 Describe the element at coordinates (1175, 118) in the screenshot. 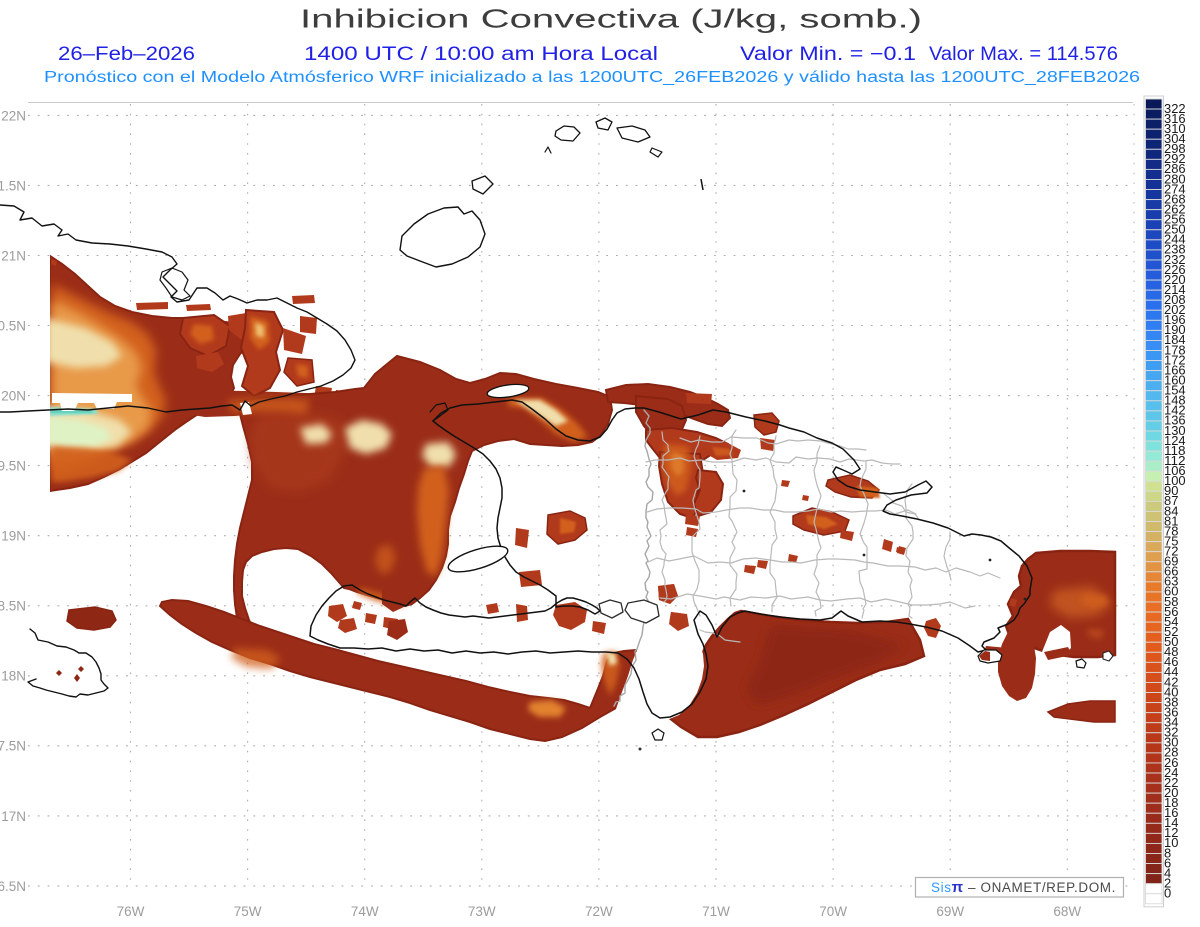

I see `svg-text: 316` at that location.